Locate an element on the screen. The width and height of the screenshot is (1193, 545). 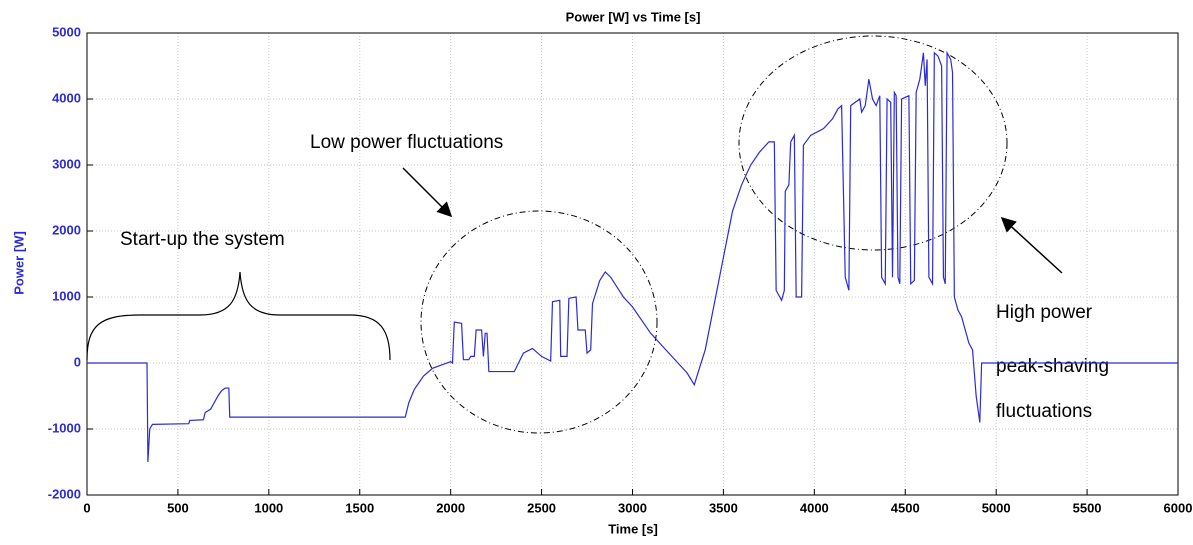
low-region-ellipse is located at coordinates (539, 322).